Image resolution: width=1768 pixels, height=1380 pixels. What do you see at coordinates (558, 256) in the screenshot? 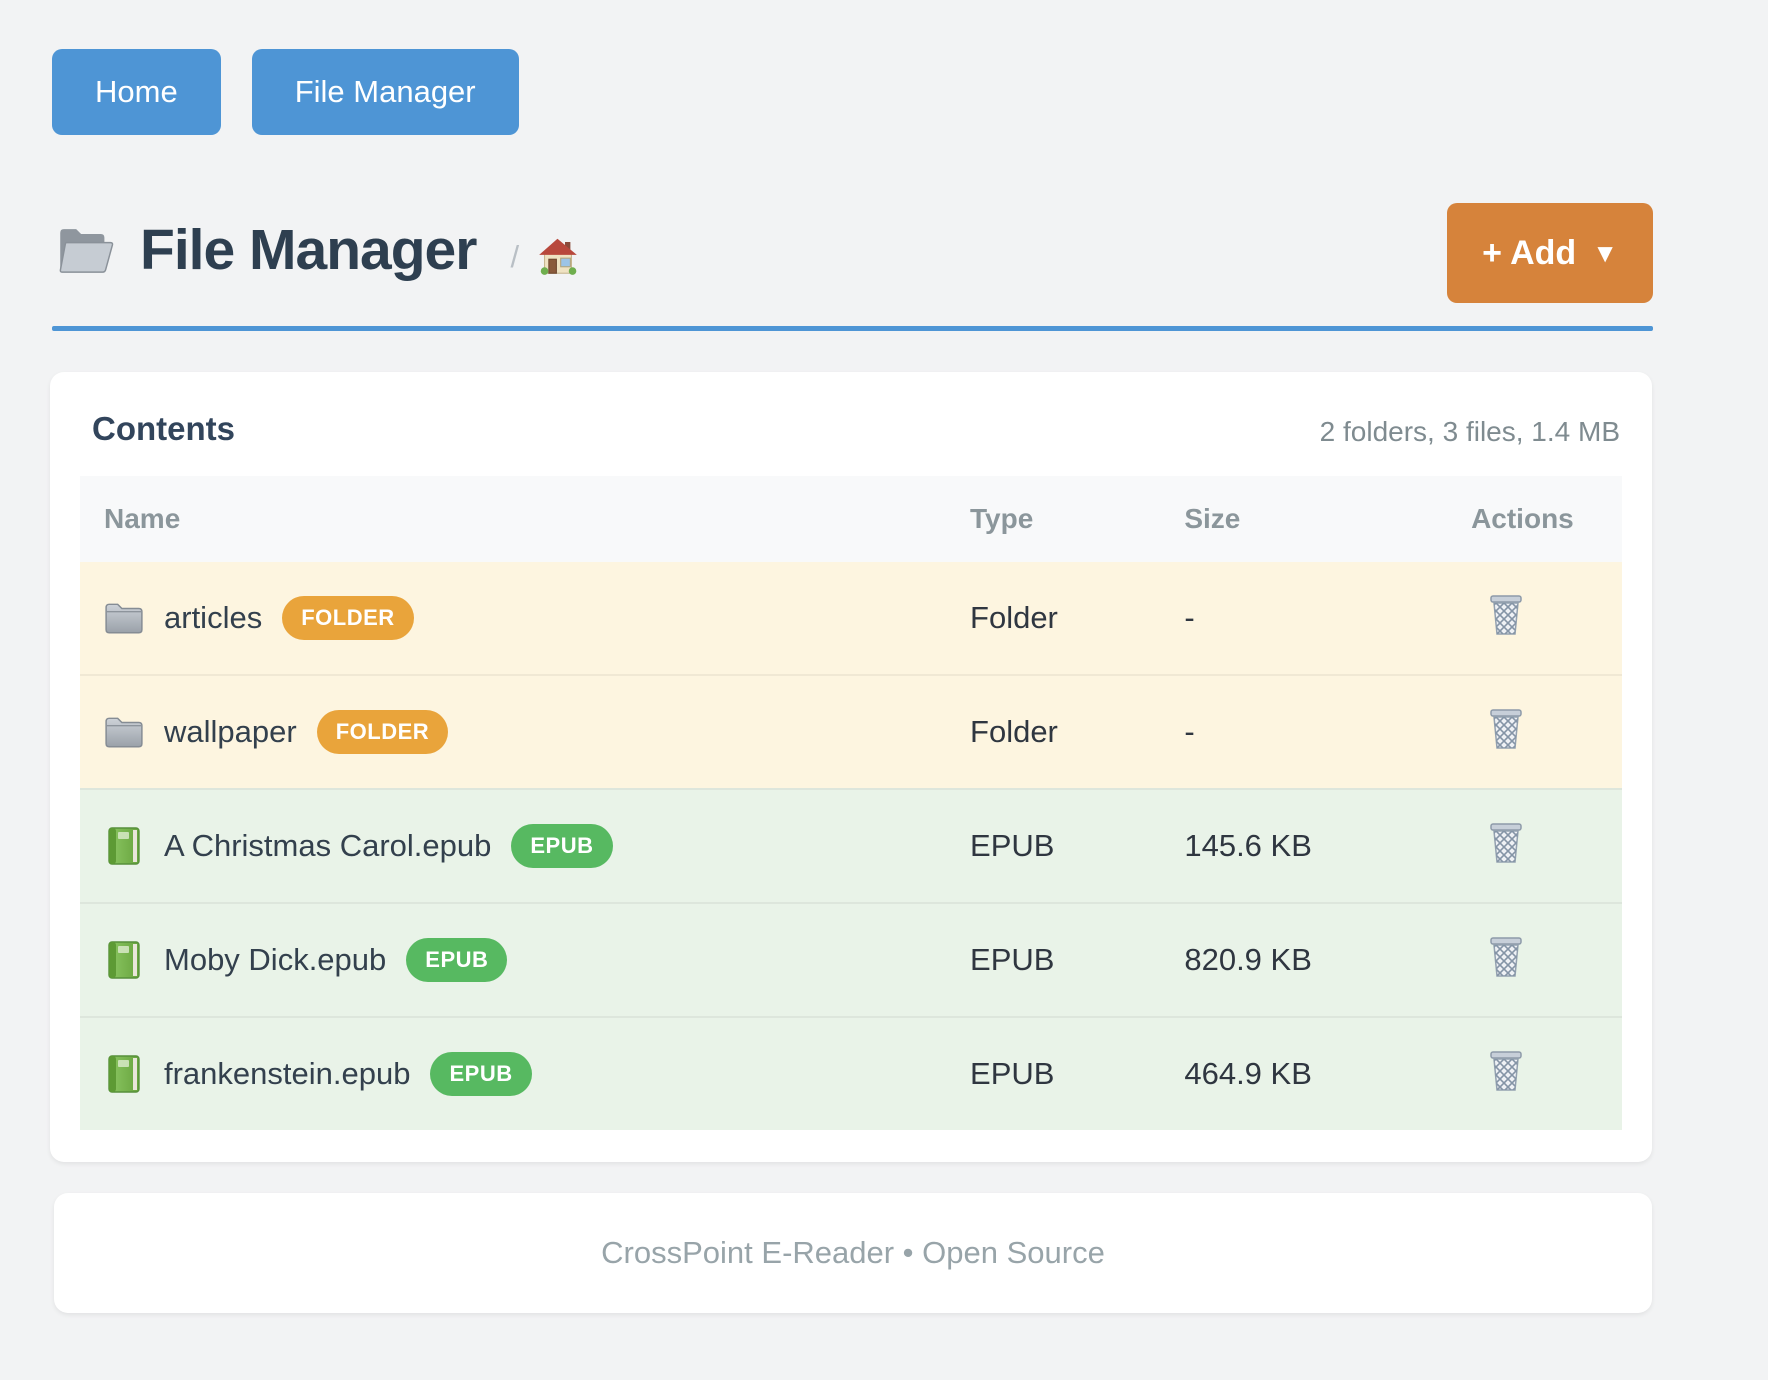
I see `home-icon` at bounding box center [558, 256].